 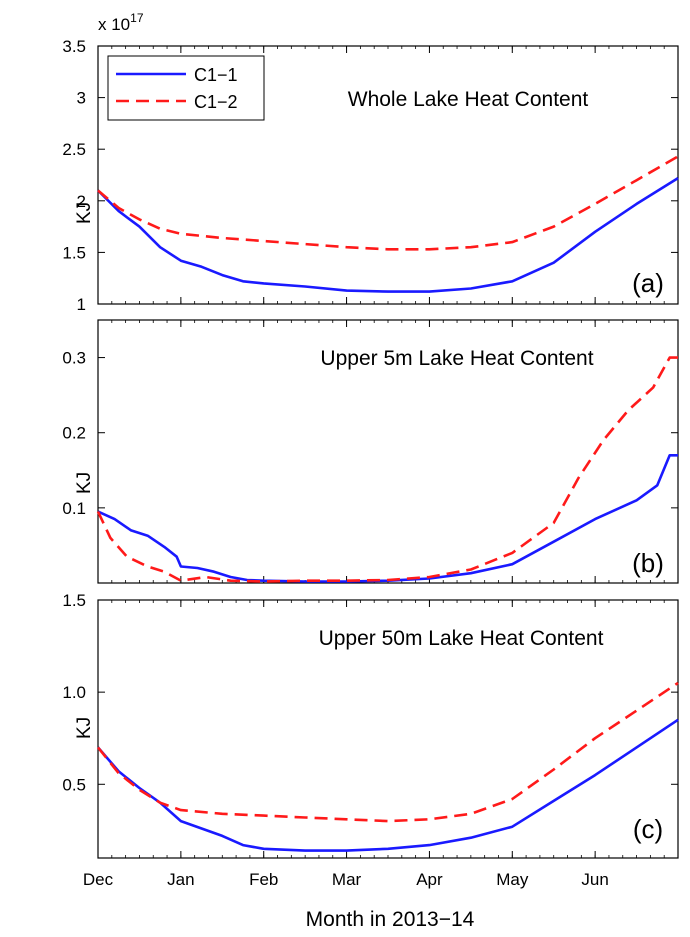 What do you see at coordinates (347, 879) in the screenshot?
I see `x-tick-label: Mar` at bounding box center [347, 879].